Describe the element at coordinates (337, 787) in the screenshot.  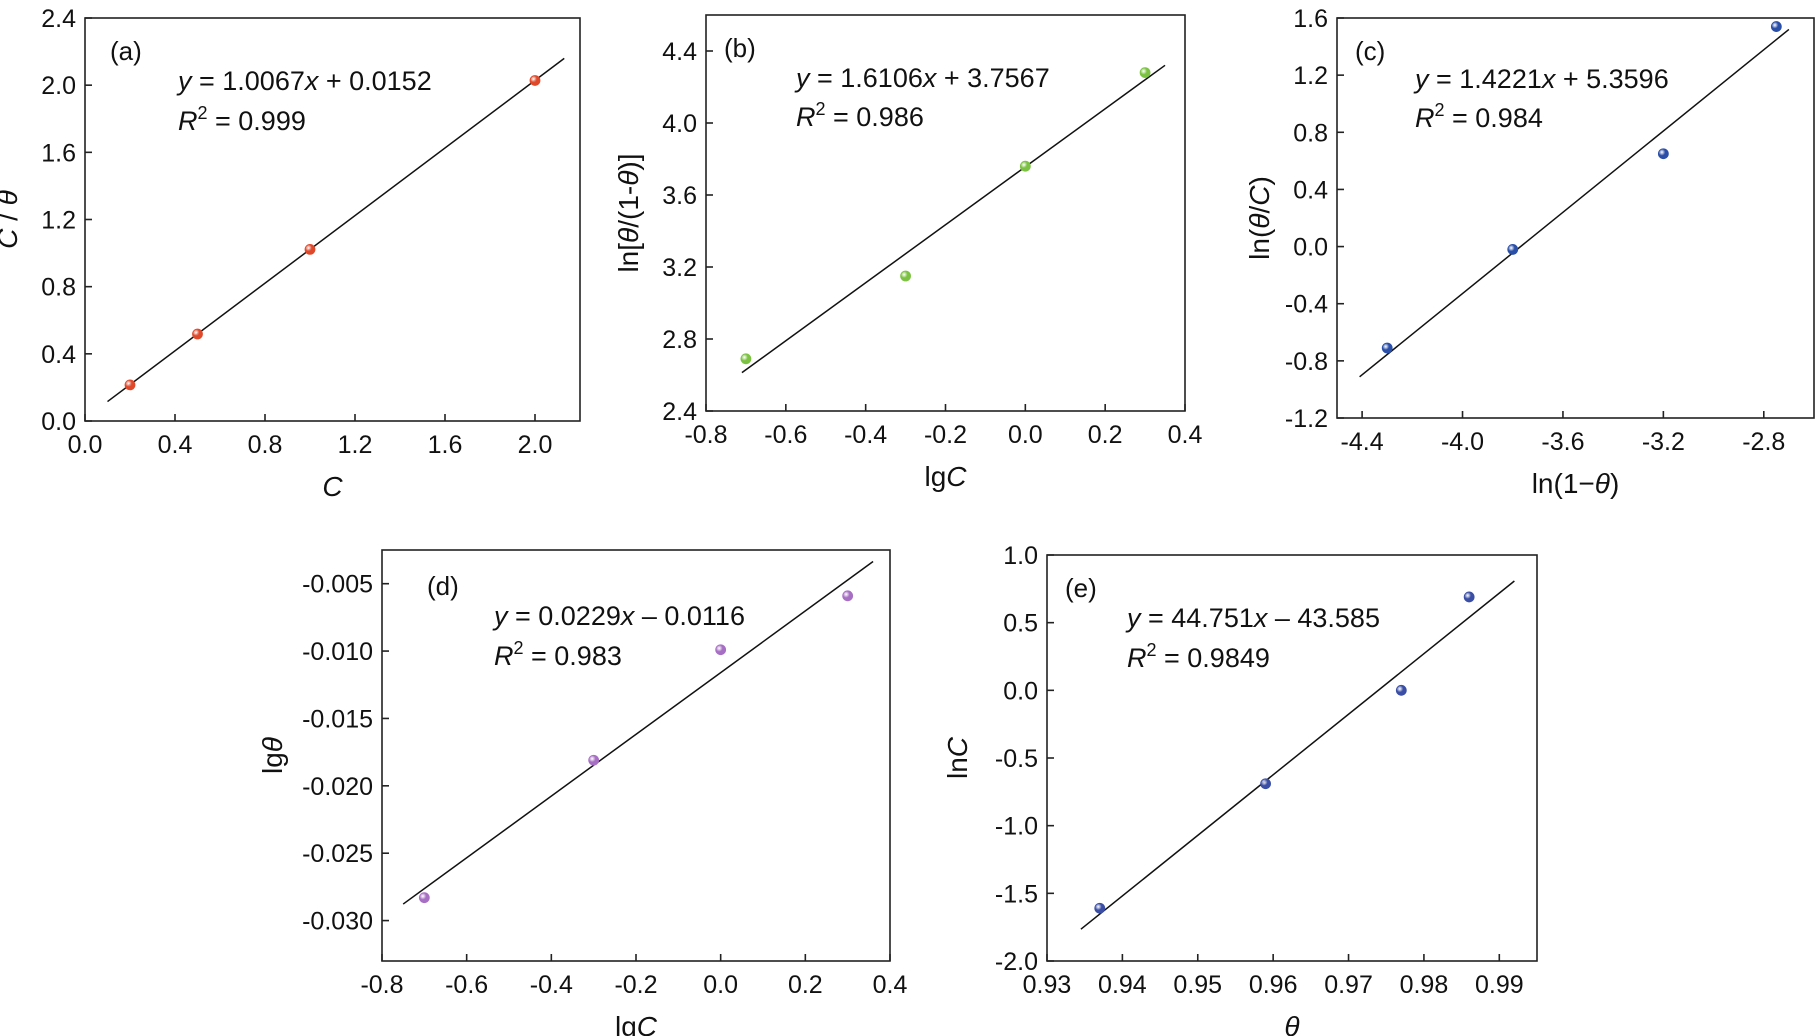
I see `y-tick-label: -0.020` at that location.